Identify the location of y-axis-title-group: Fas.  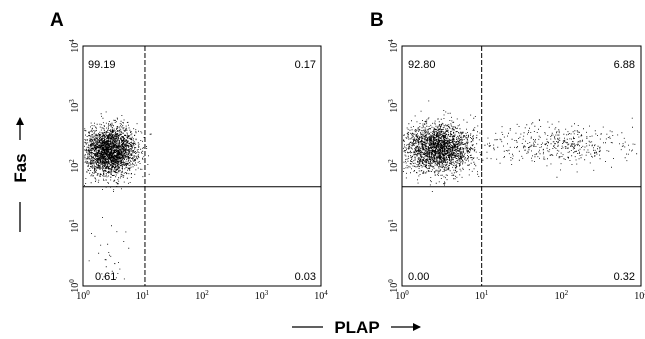
(20, 174).